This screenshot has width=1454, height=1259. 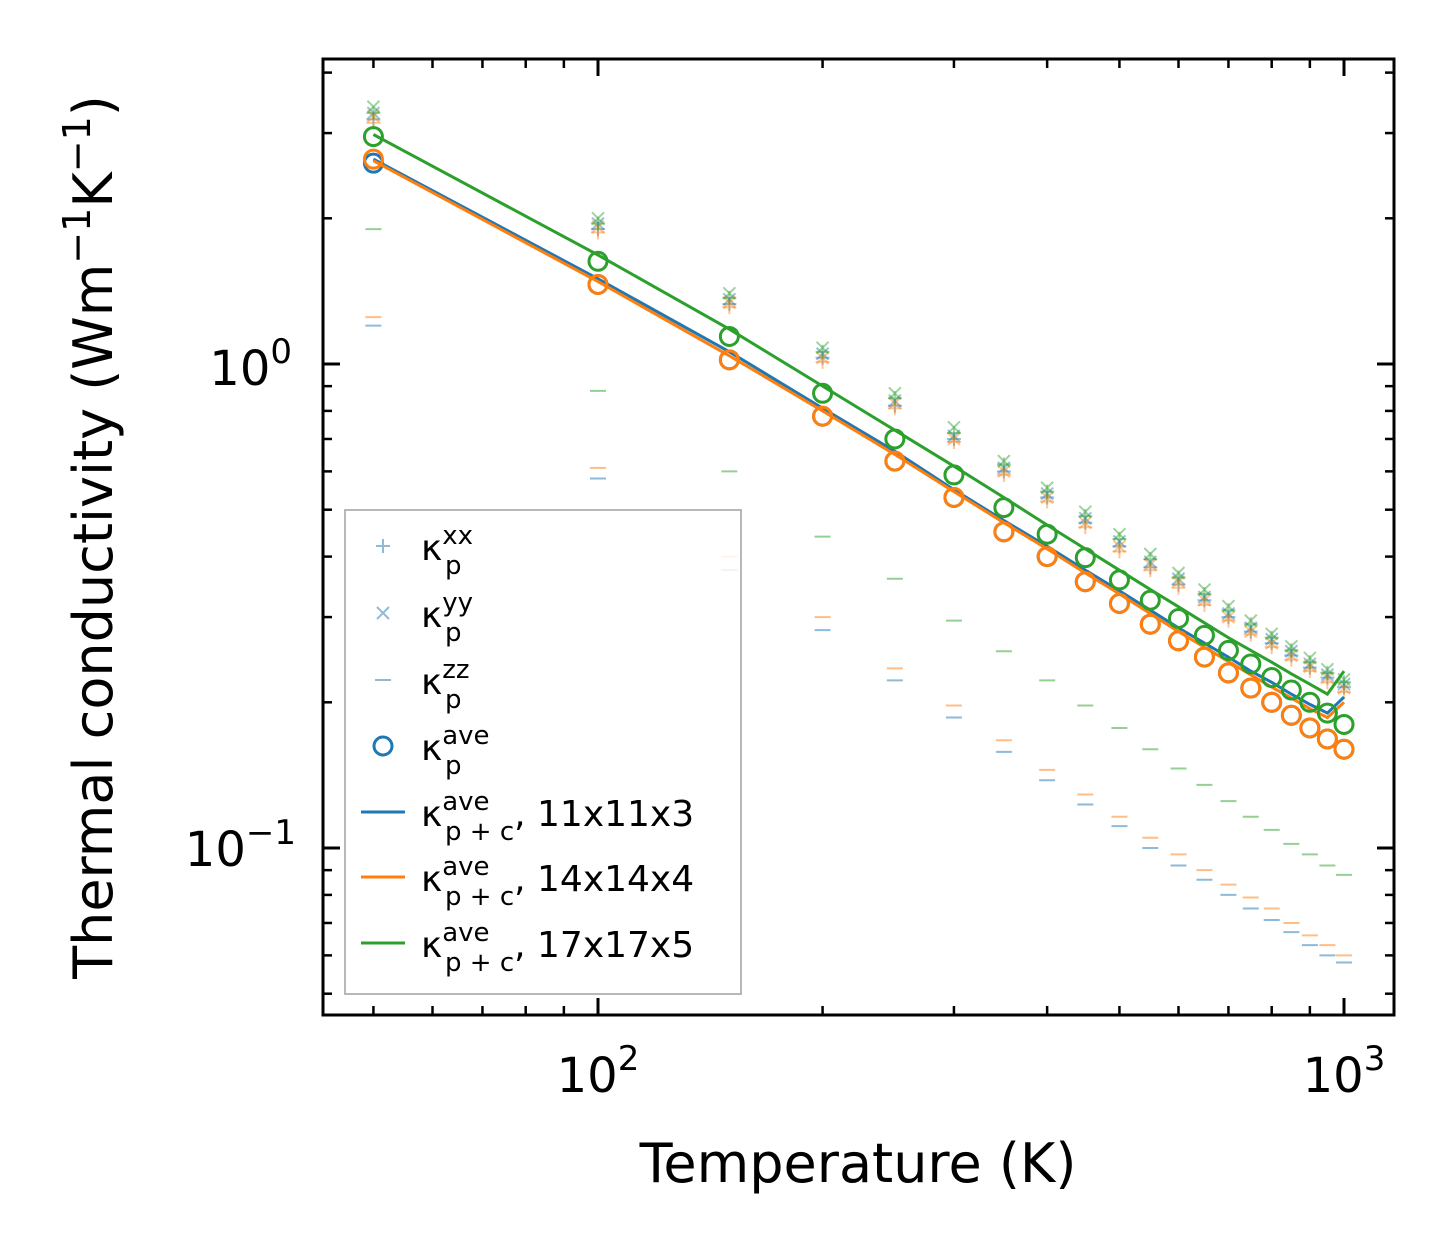 I want to click on legend-marker-cross-b, so click(x=383, y=613).